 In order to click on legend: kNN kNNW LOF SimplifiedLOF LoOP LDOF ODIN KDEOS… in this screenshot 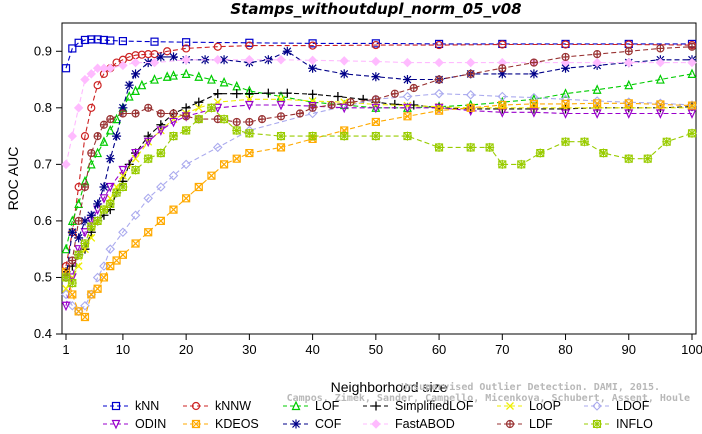, I will do `click(378, 415)`.